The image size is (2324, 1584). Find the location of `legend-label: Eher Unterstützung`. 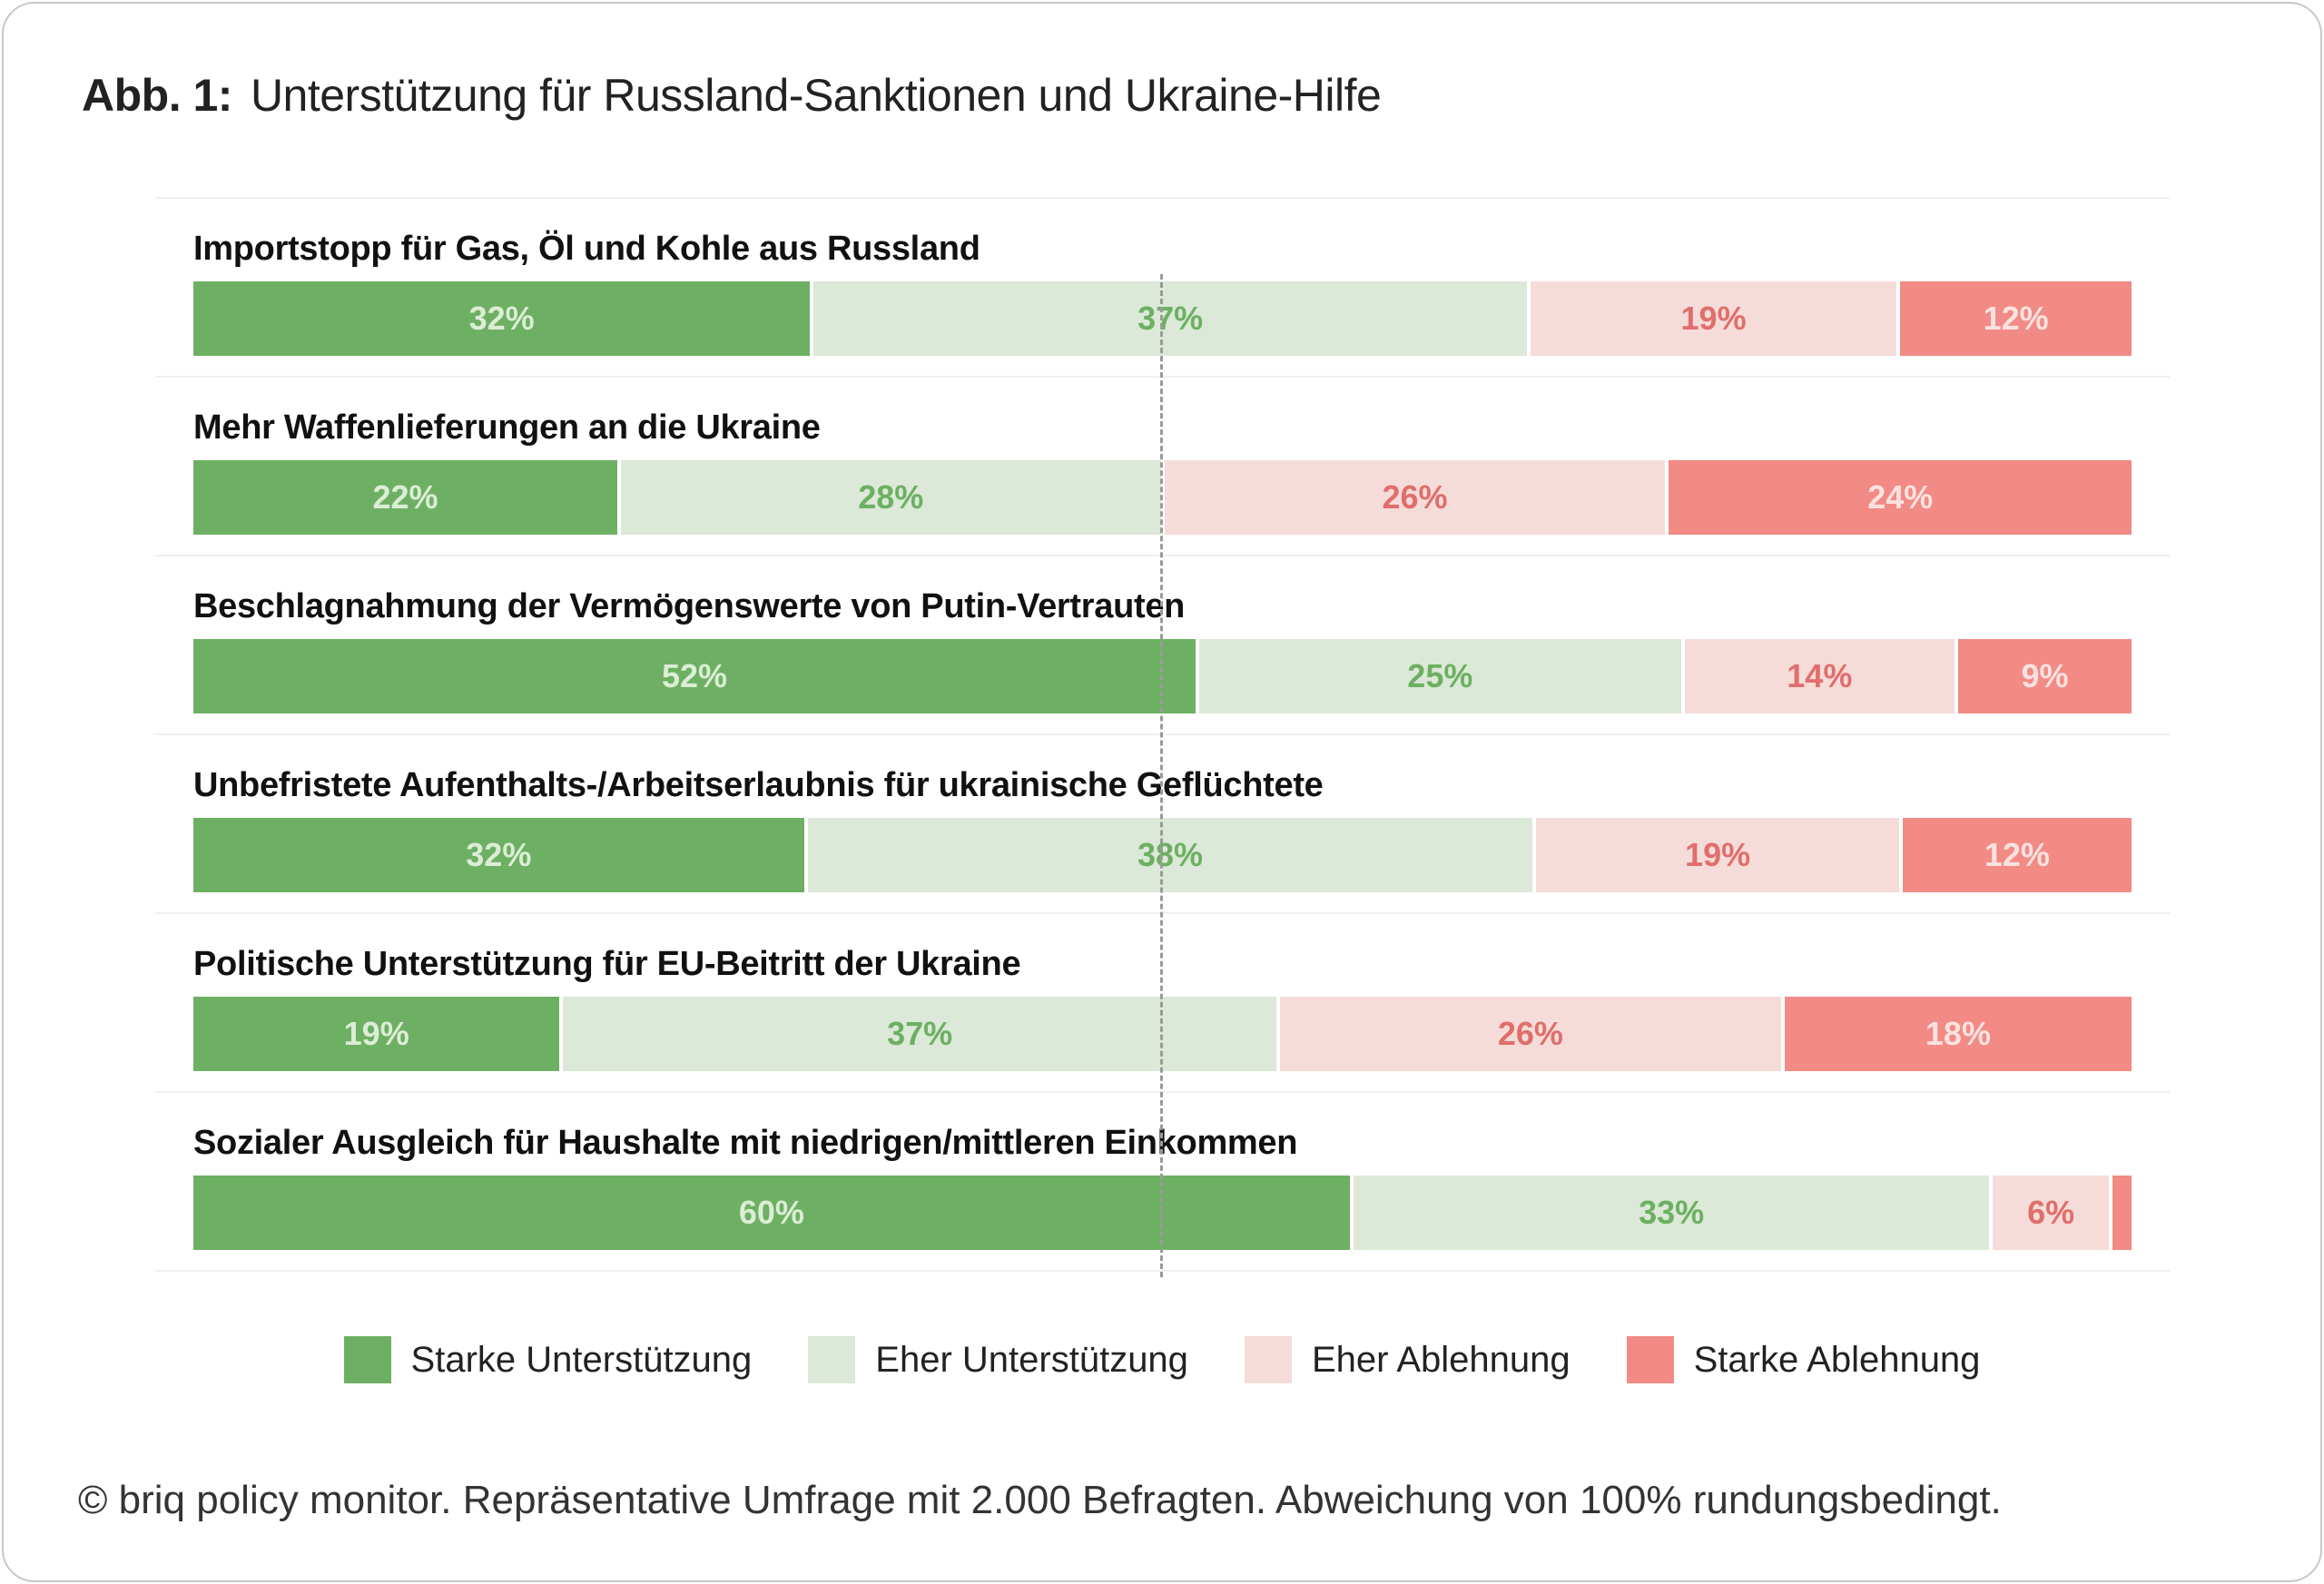

legend-label: Eher Unterstützung is located at coordinates (1031, 1359).